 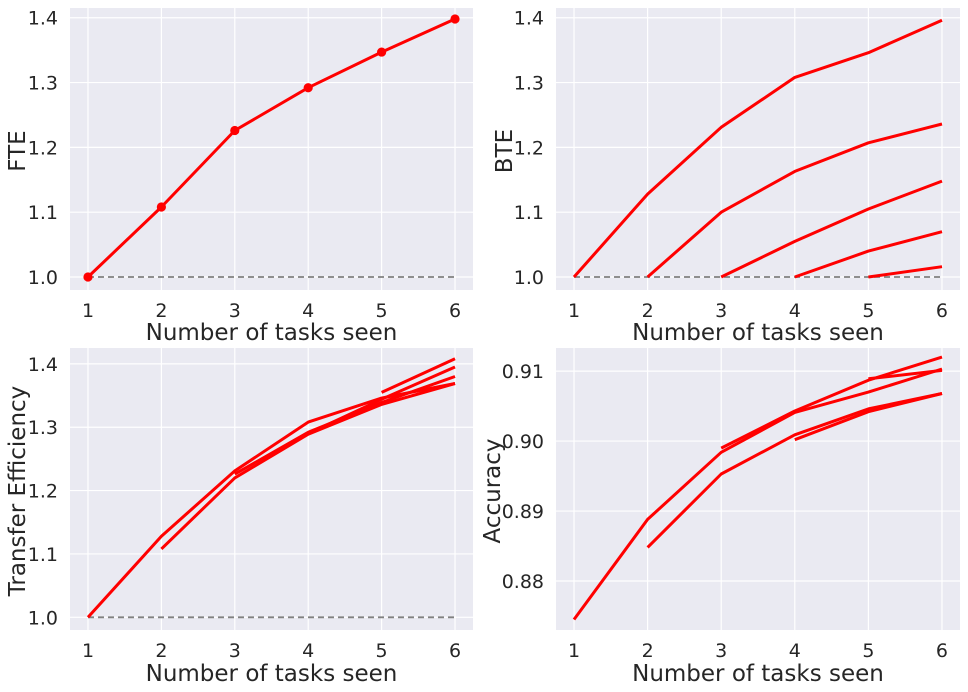 What do you see at coordinates (18, 492) in the screenshot?
I see `y-axis-label: Transfer Efficiency` at bounding box center [18, 492].